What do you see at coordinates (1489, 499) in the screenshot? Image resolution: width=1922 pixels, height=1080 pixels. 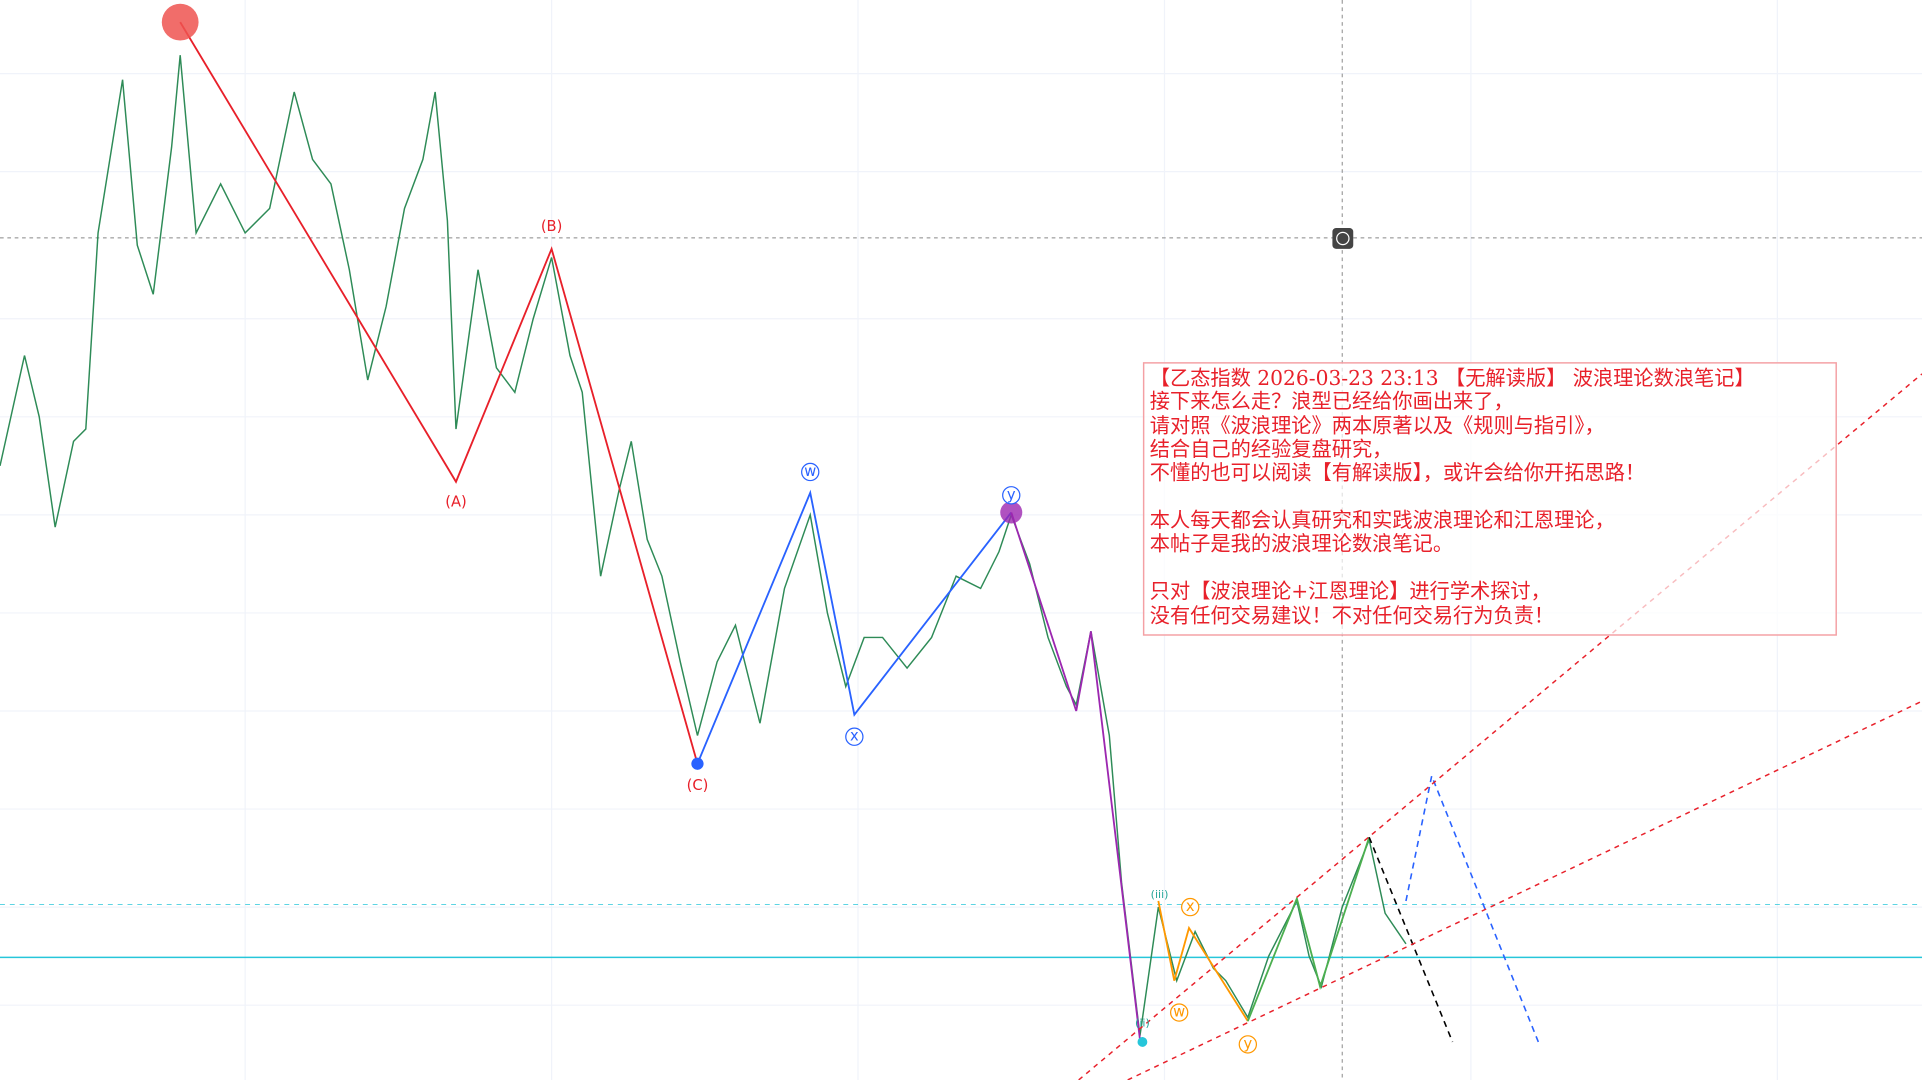 I see `note-box` at bounding box center [1489, 499].